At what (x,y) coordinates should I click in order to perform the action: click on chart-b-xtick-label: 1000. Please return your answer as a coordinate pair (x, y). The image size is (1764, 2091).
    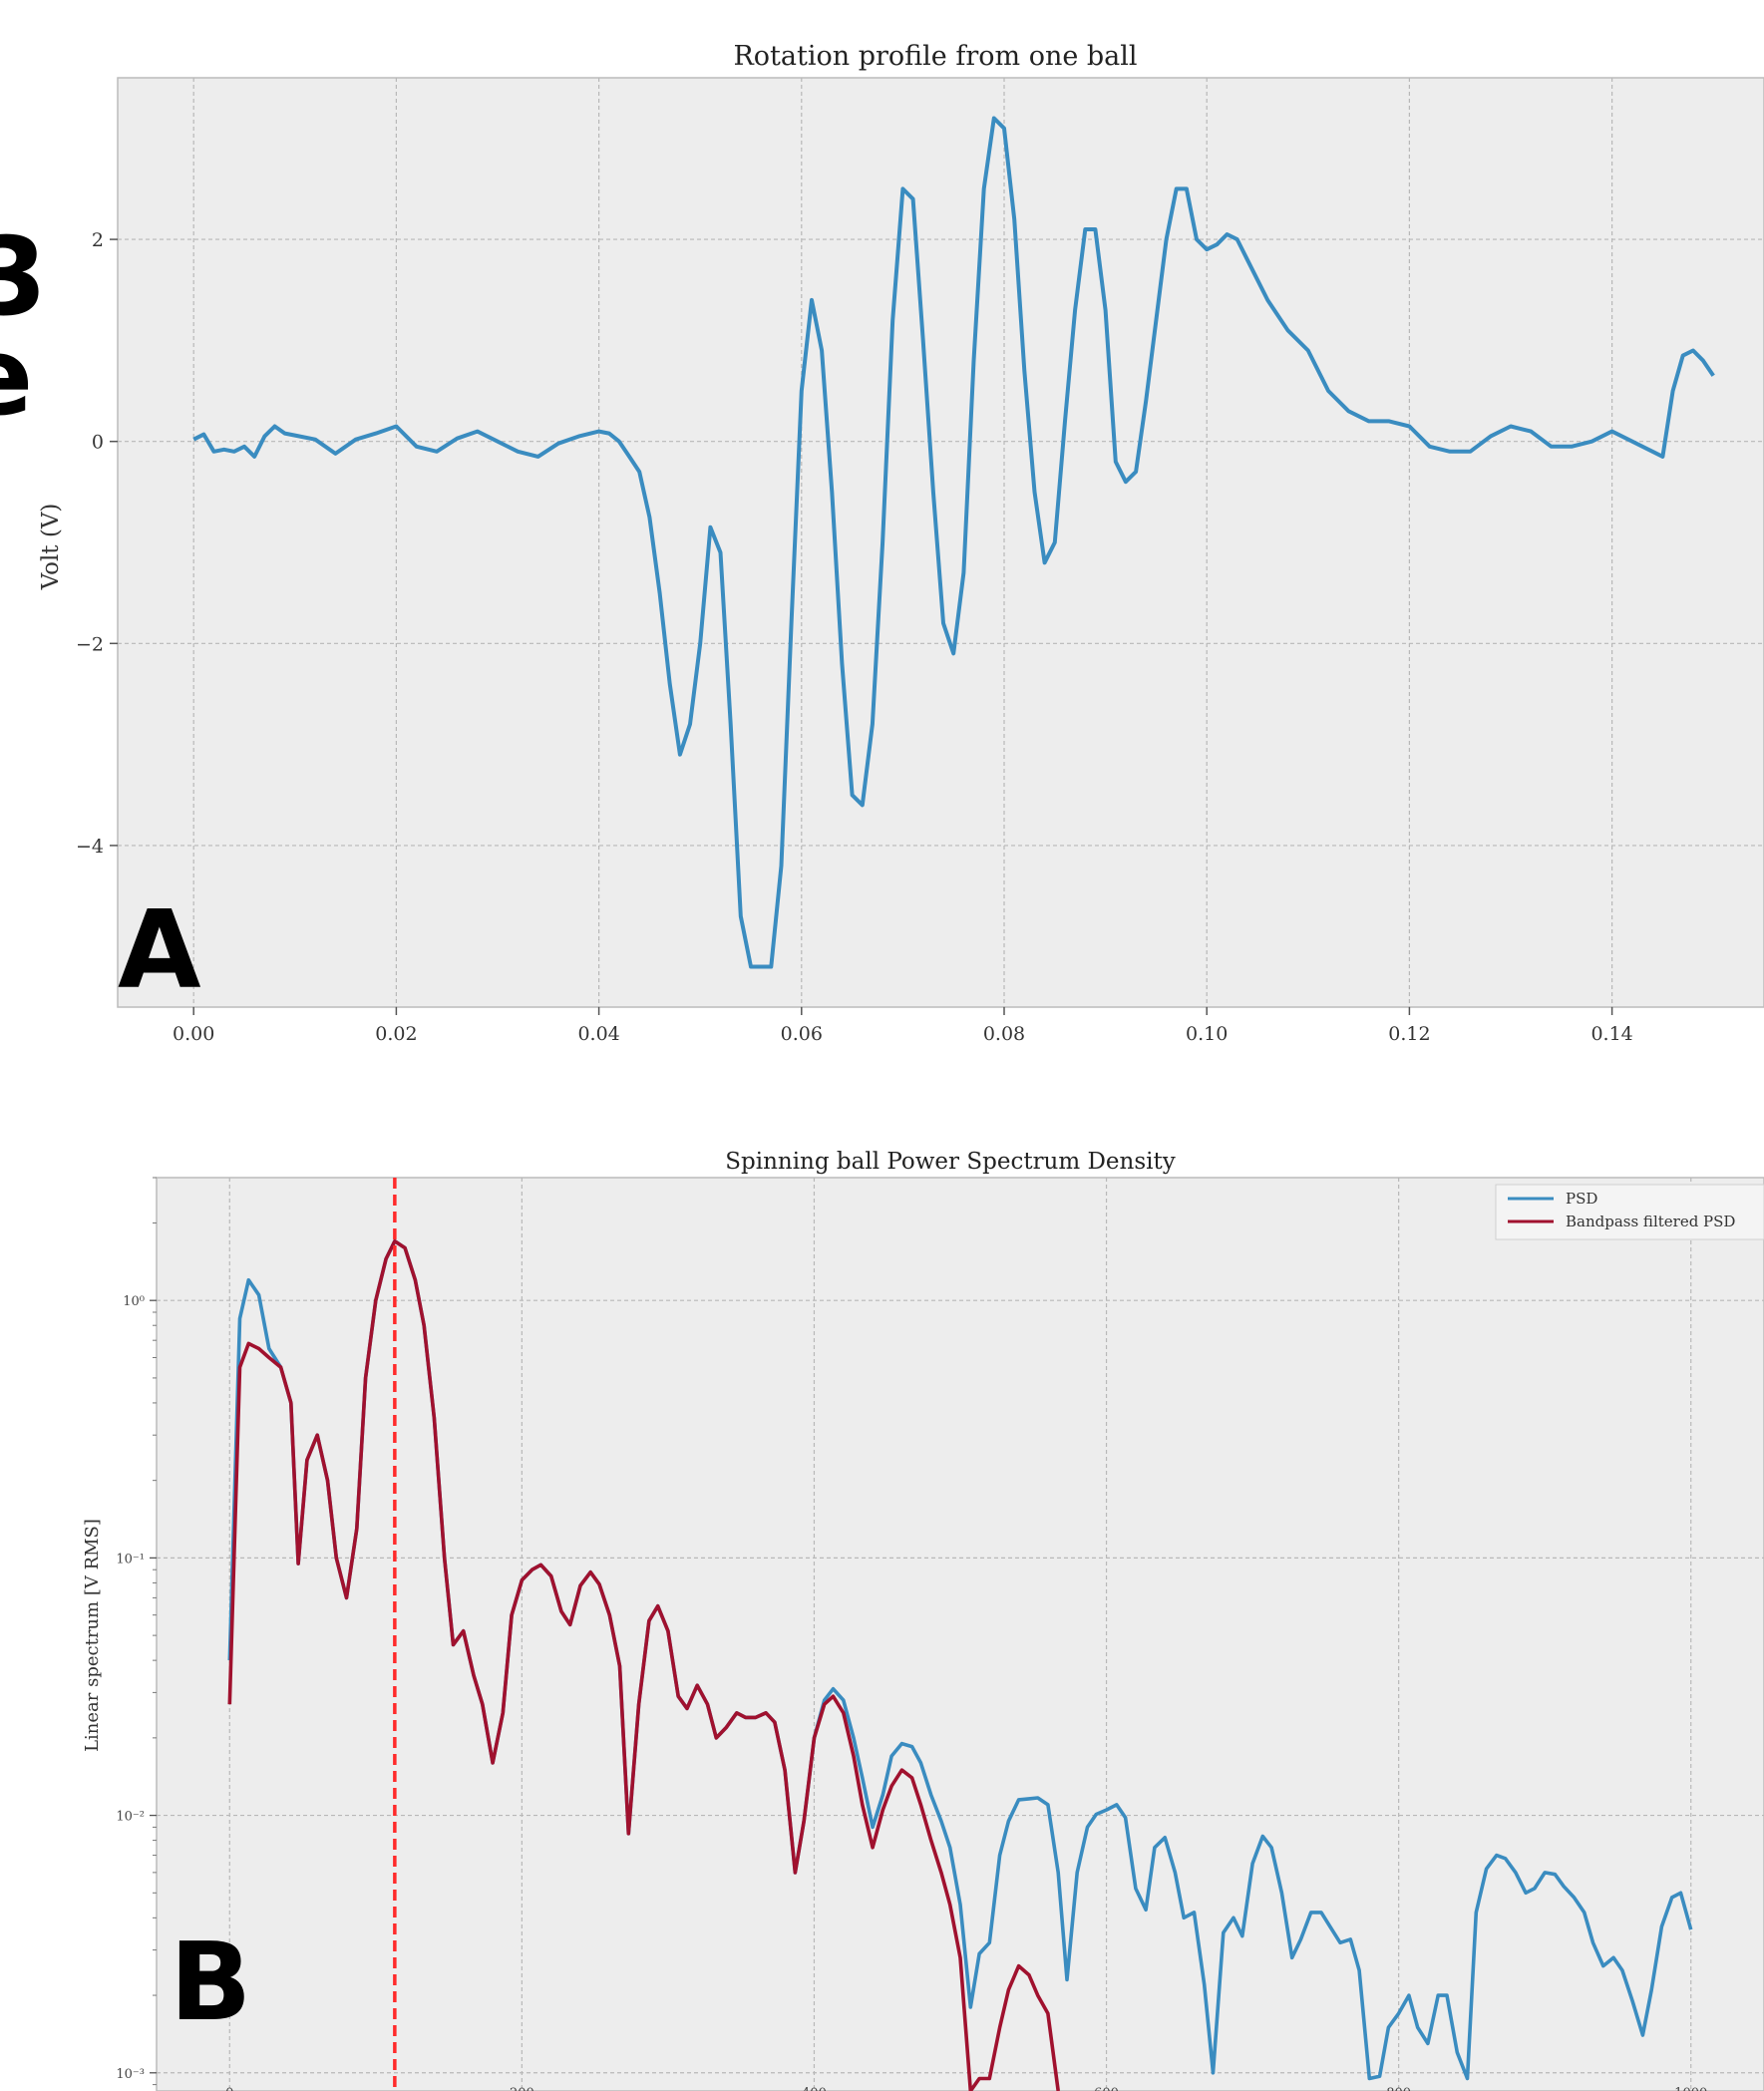
    Looking at the image, I should click on (1690, 2088).